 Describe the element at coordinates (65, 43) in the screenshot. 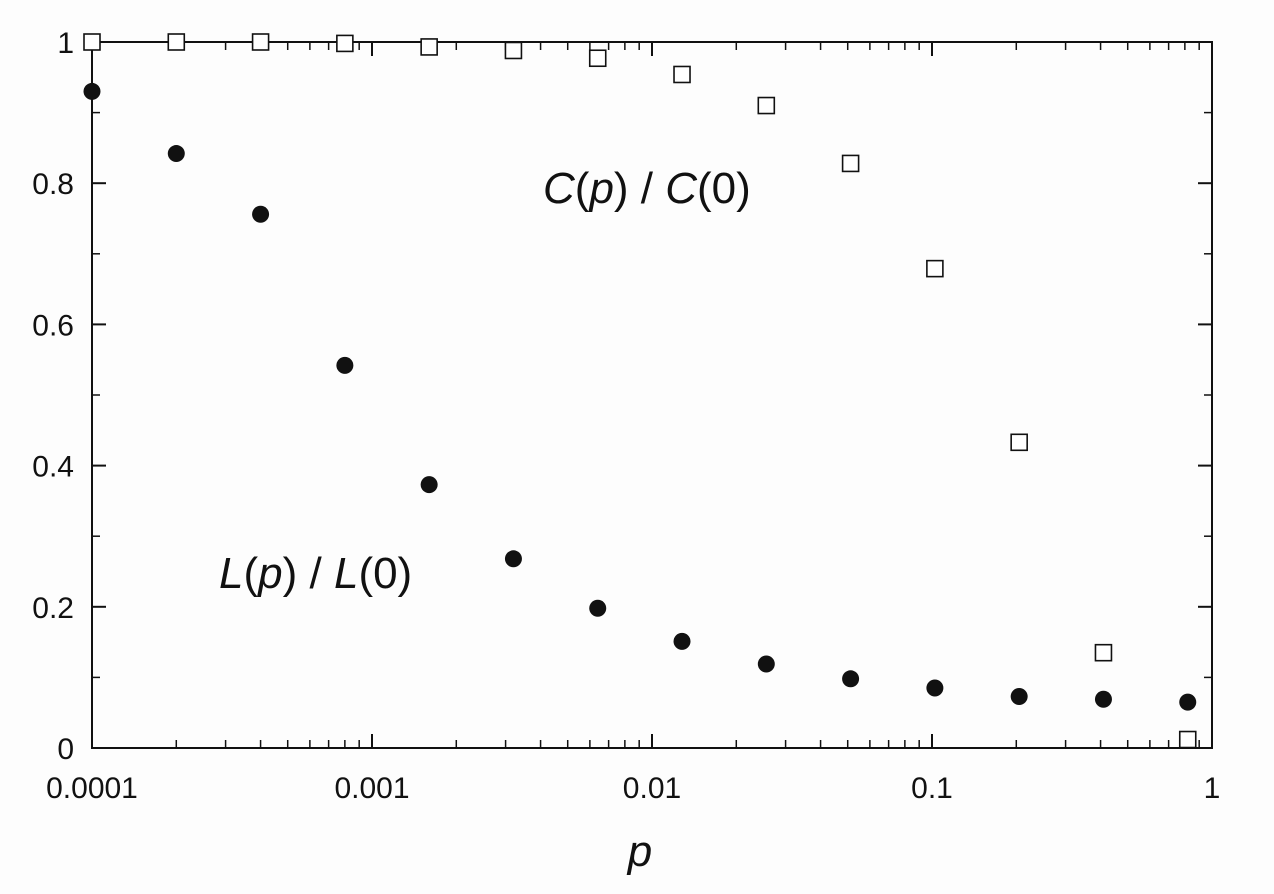

I see `y-tick-label: 1` at that location.